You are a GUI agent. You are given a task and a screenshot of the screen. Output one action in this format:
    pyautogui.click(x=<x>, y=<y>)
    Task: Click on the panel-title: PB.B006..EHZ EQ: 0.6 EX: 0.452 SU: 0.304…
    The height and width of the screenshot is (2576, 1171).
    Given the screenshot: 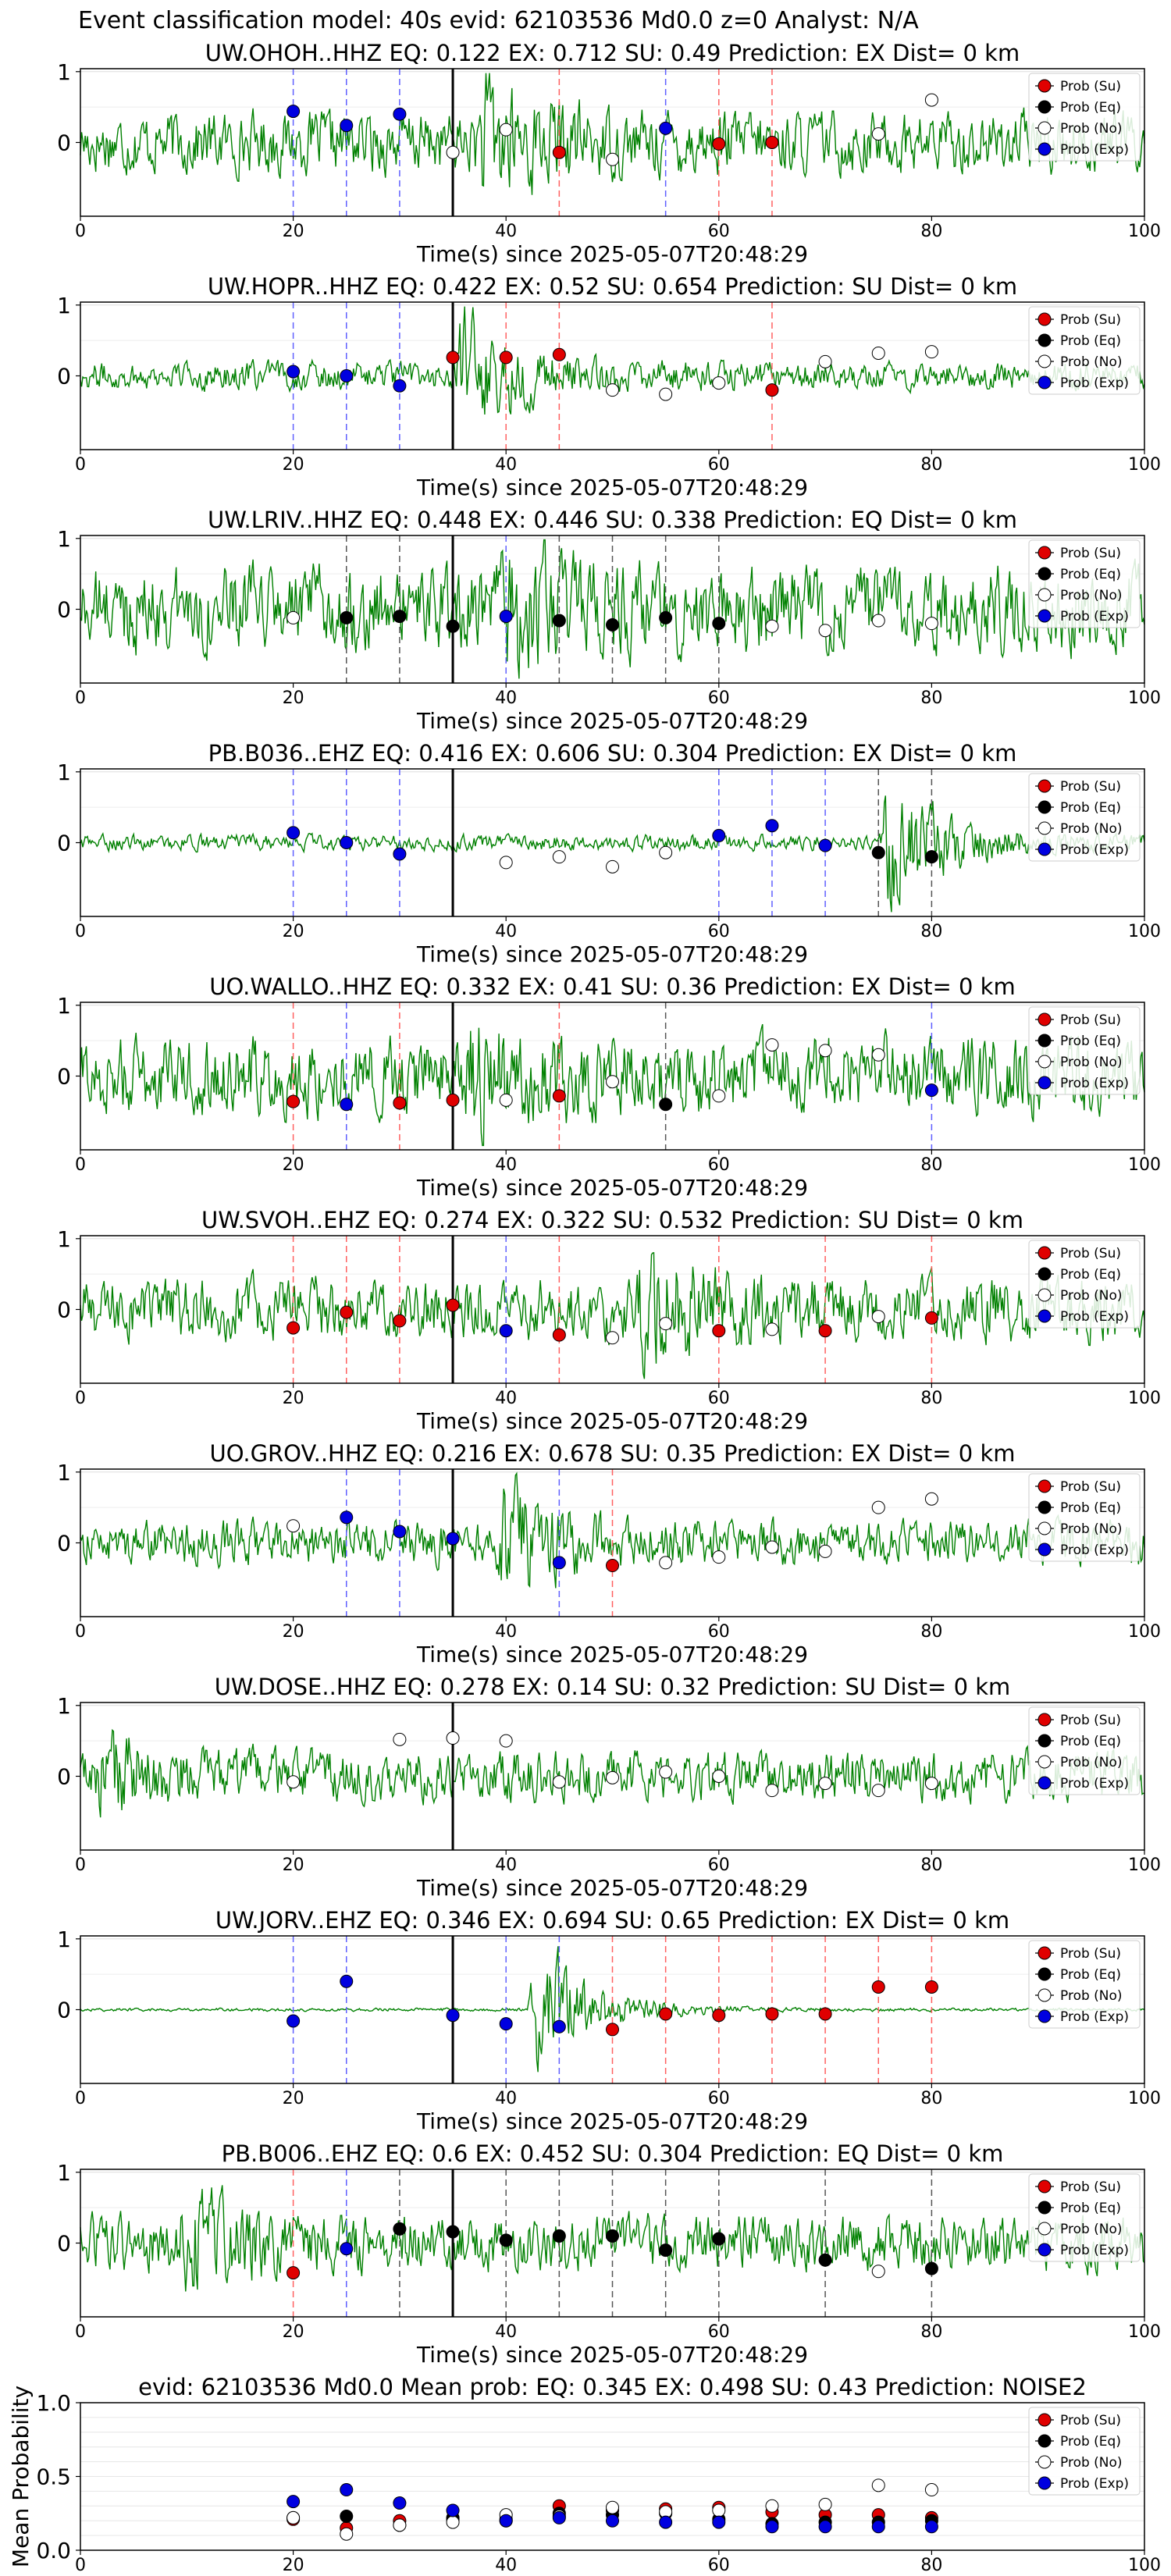 What is the action you would take?
    pyautogui.click(x=613, y=2153)
    